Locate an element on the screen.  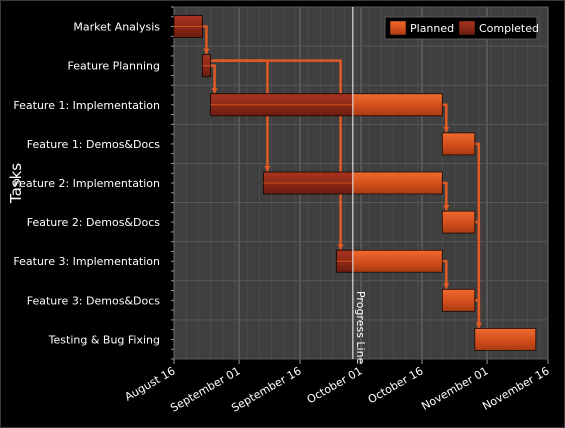
progress-line-group: Progress Line is located at coordinates (359, 186).